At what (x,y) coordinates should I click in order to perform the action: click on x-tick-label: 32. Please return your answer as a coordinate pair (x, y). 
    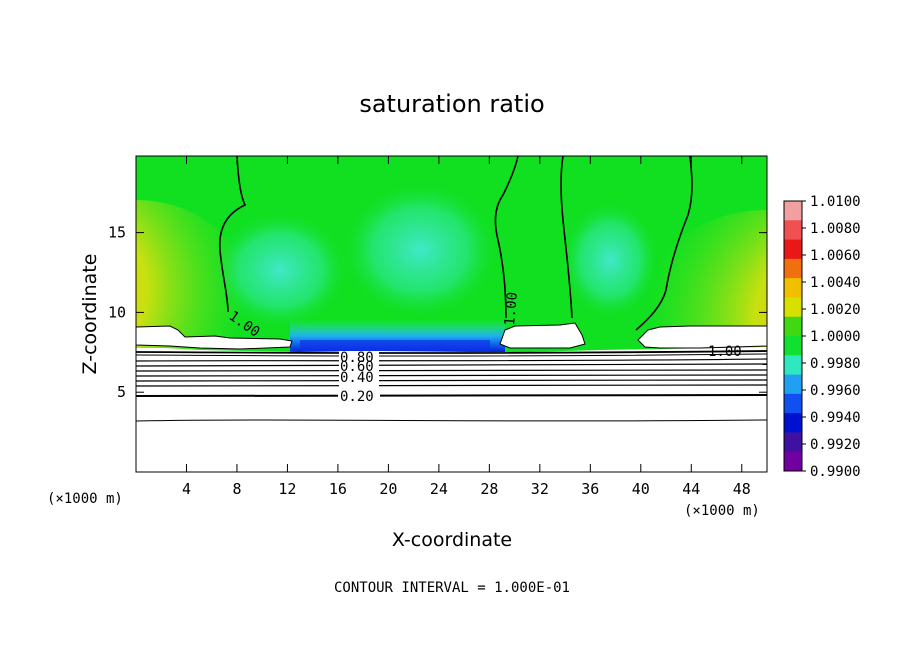
    Looking at the image, I should click on (540, 489).